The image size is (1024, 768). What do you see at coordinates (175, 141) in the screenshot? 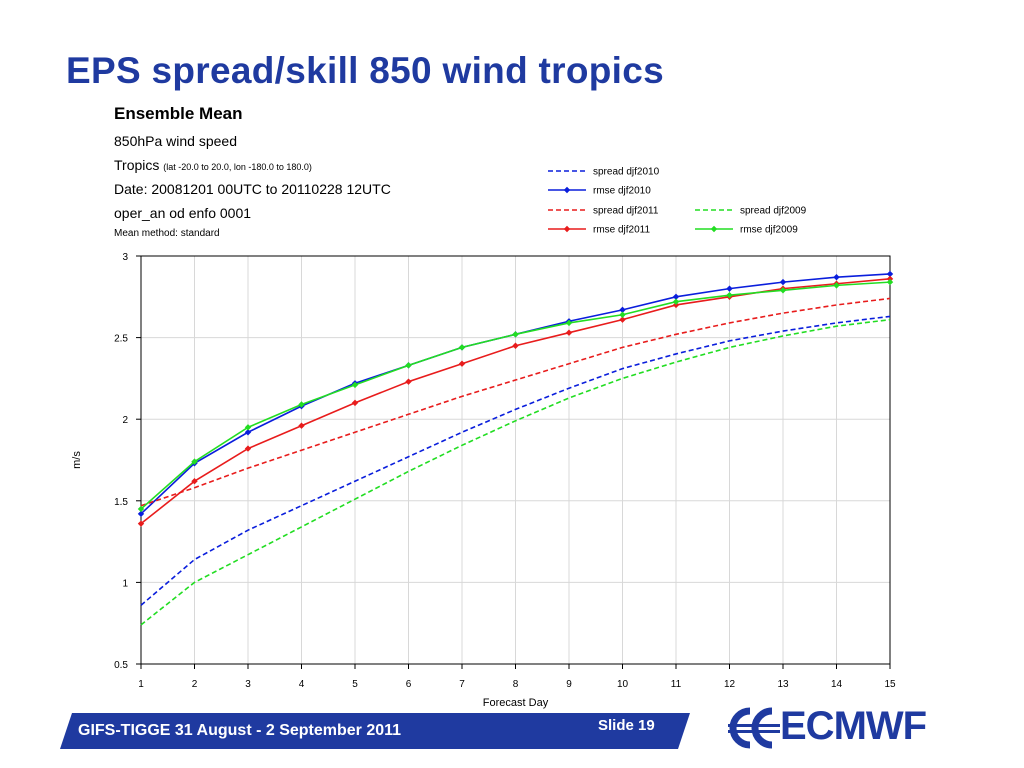
I see `info-parameter: 850hPa wind speed` at bounding box center [175, 141].